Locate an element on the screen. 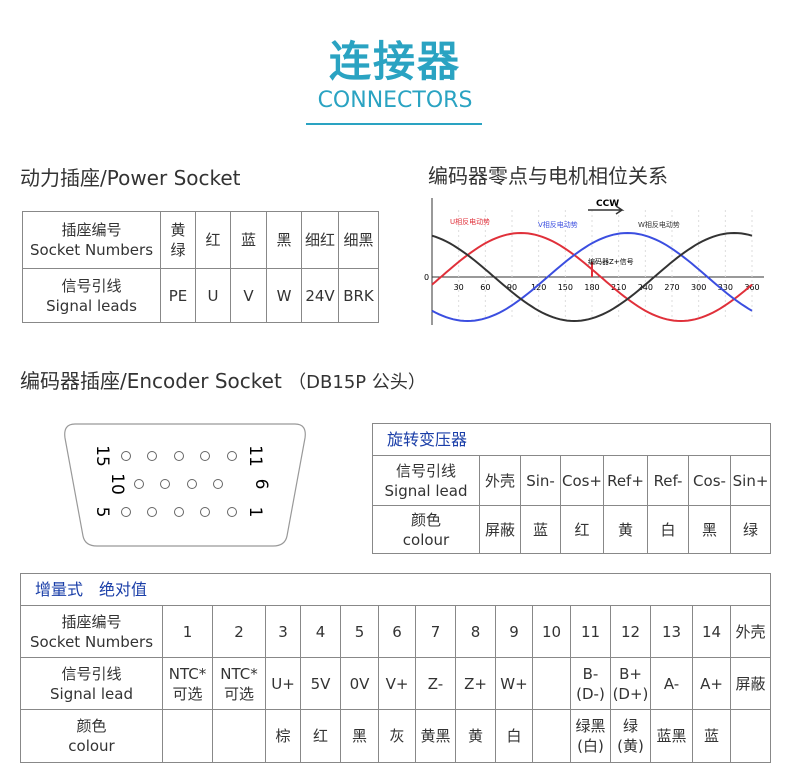 The height and width of the screenshot is (780, 790). pin-label: 10 is located at coordinates (117, 484).